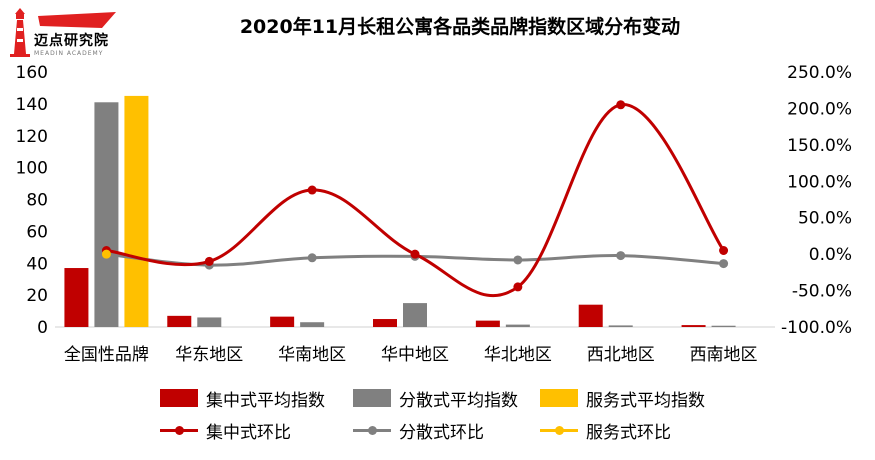 This screenshot has height=460, width=875. Describe the element at coordinates (645, 400) in the screenshot. I see `legend-label: 服务式平均指数` at that location.